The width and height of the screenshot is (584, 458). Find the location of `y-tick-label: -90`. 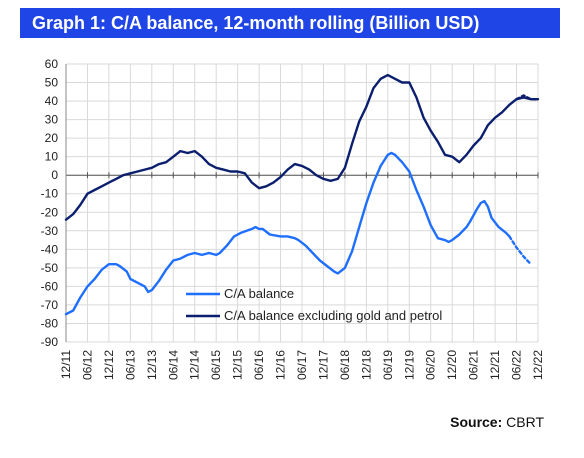

y-tick-label: -90 is located at coordinates (50, 342).